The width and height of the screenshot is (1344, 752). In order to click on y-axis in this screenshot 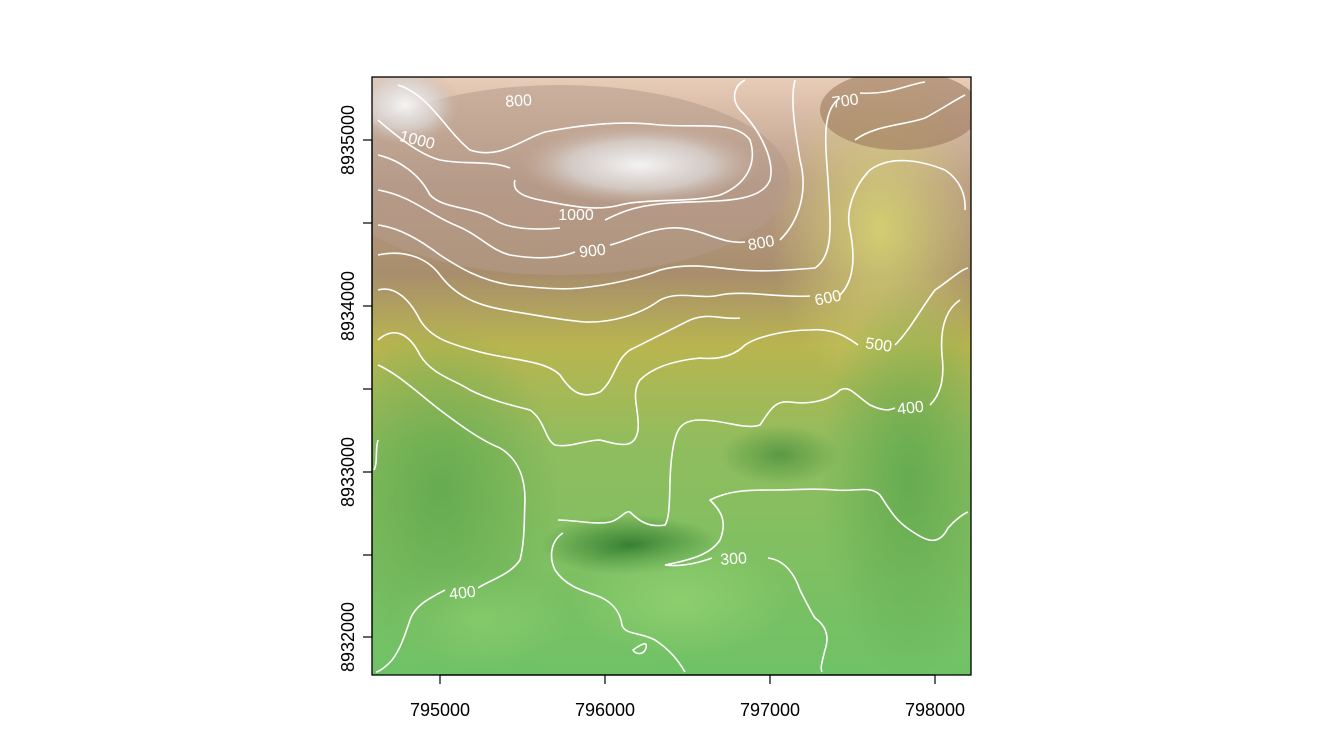, I will do `click(368, 388)`.